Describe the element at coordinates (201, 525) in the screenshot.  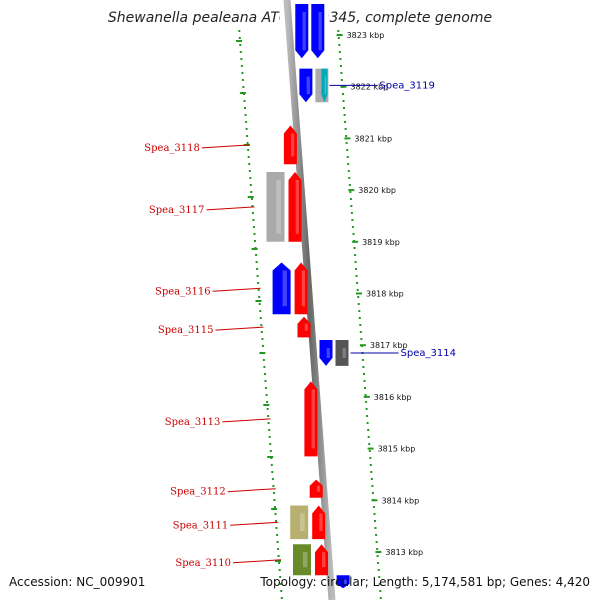
I see `gene-label: Spea_3111` at that location.